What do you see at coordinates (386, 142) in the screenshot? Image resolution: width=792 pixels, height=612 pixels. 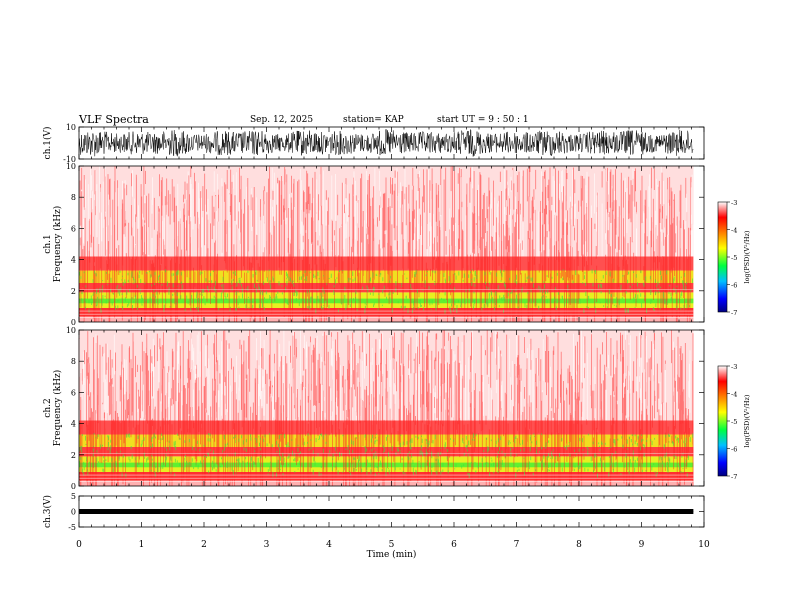 I see `ch1-waveform-line` at bounding box center [386, 142].